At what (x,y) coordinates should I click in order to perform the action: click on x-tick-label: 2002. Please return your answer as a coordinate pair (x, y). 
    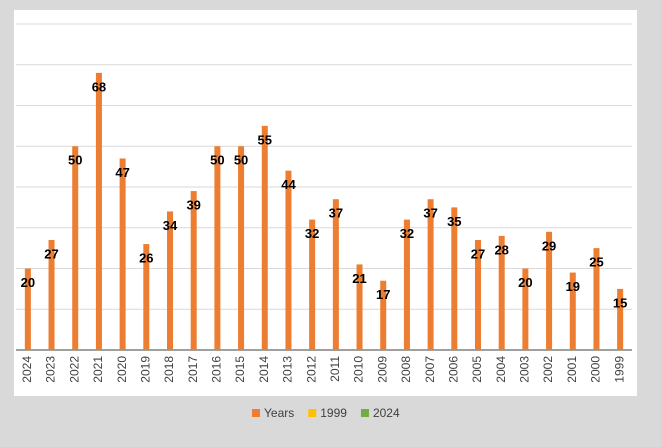
    Looking at the image, I should click on (548, 369).